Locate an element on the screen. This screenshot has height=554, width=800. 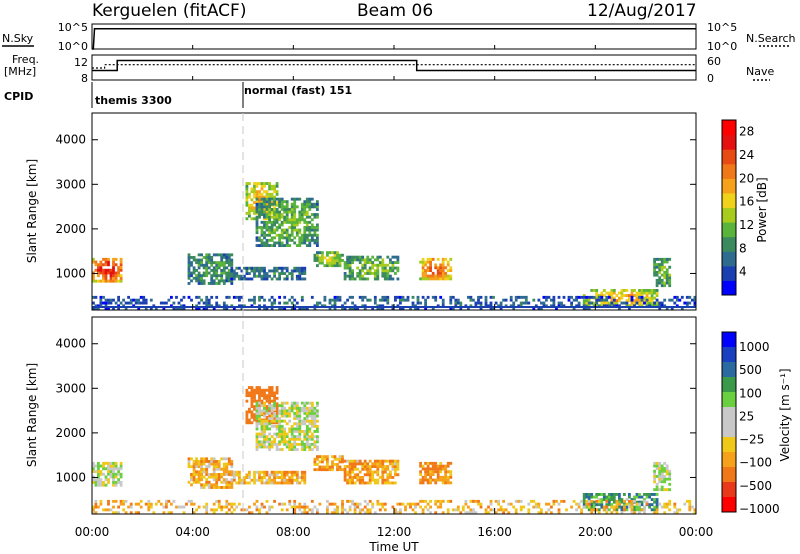
colorbar-tick-label: −25 is located at coordinates (751, 440).